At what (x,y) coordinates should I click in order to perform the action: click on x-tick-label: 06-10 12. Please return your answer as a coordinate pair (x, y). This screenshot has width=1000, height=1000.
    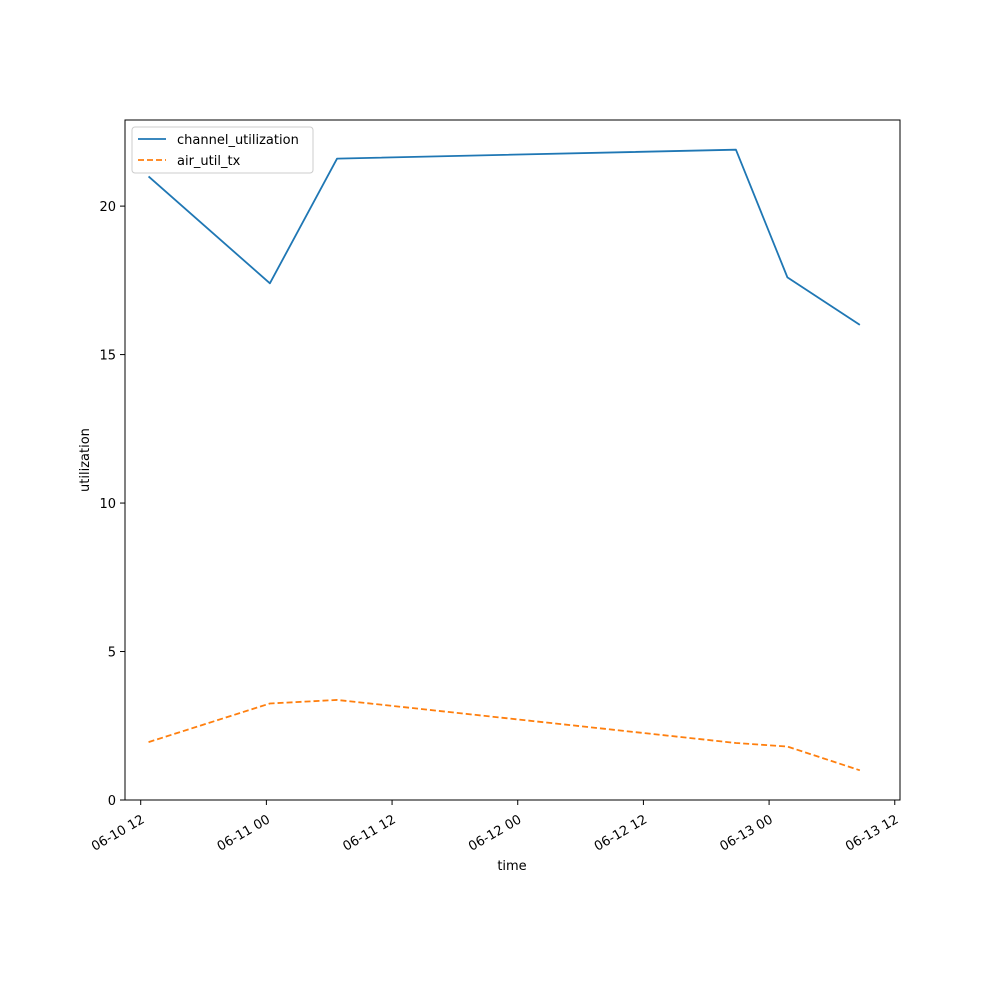
    Looking at the image, I should click on (118, 833).